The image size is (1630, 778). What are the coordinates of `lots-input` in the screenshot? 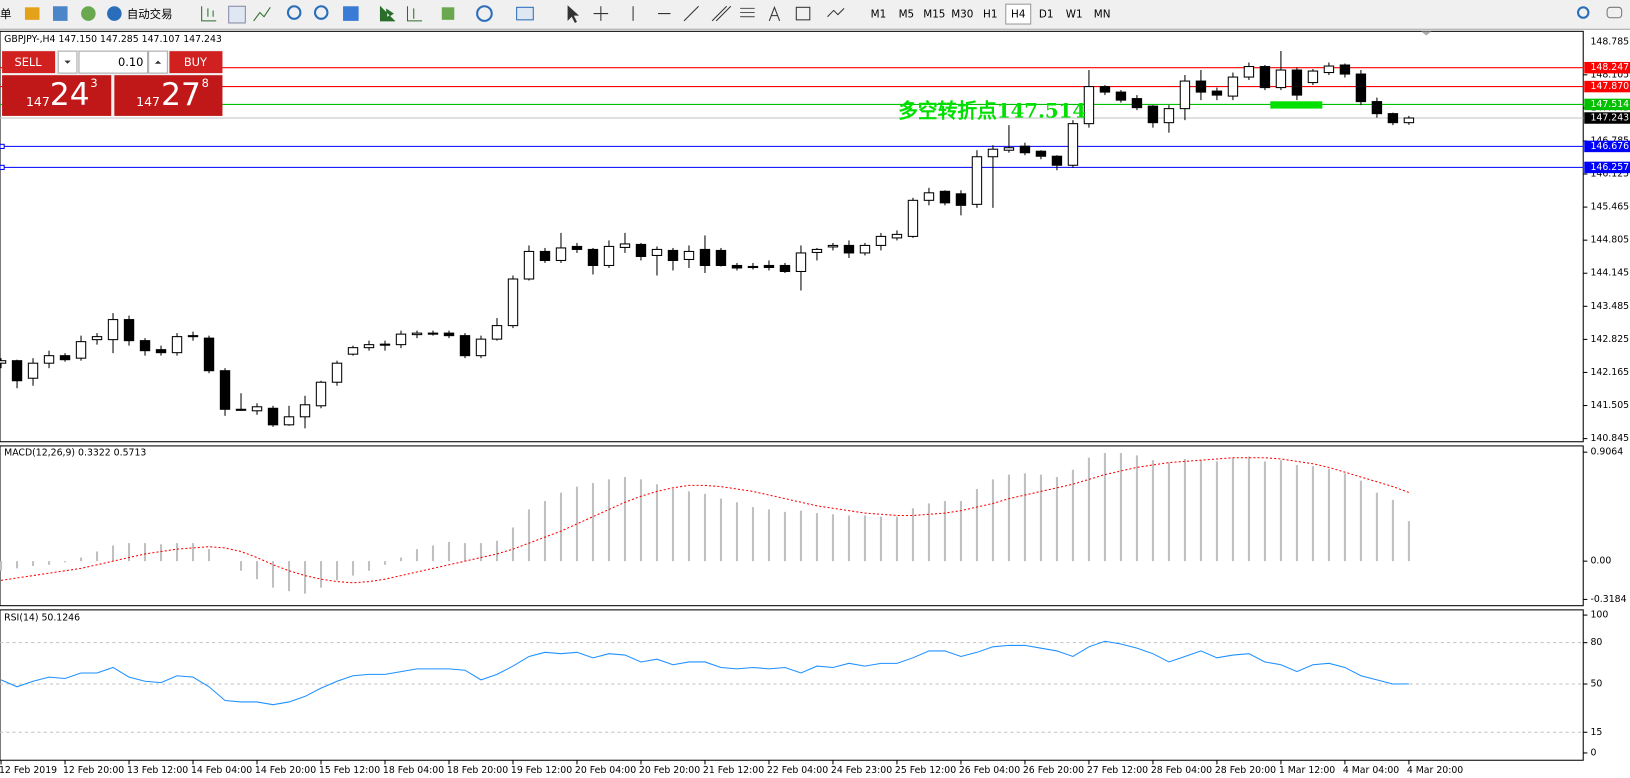 It's located at (113, 62).